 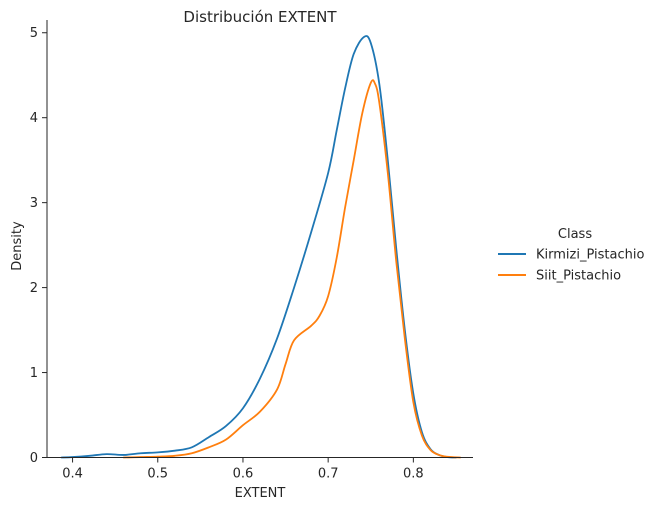 I want to click on legend-label: Kirmizi_Pistachio, so click(x=590, y=255).